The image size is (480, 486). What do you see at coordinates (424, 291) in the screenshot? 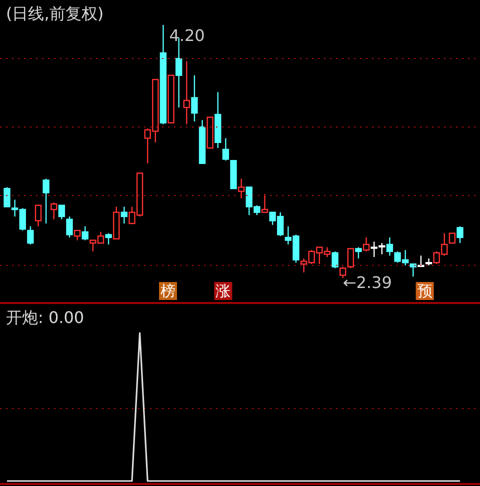
I see `text: 预` at bounding box center [424, 291].